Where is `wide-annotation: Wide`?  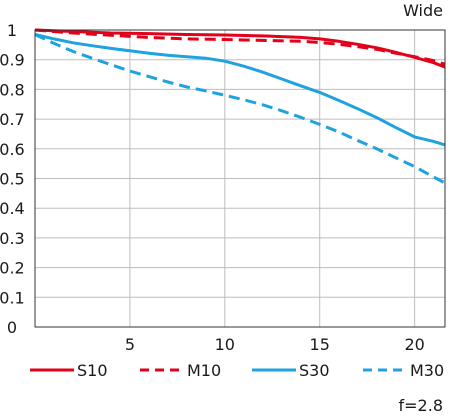 wide-annotation: Wide is located at coordinates (423, 10).